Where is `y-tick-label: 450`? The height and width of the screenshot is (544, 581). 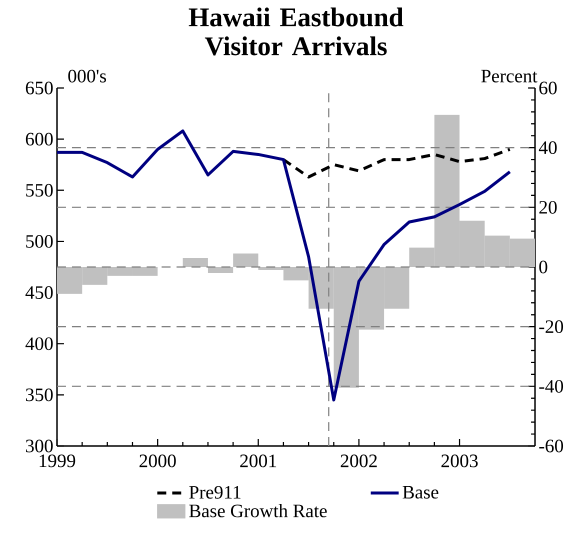 y-tick-label: 450 is located at coordinates (39, 292).